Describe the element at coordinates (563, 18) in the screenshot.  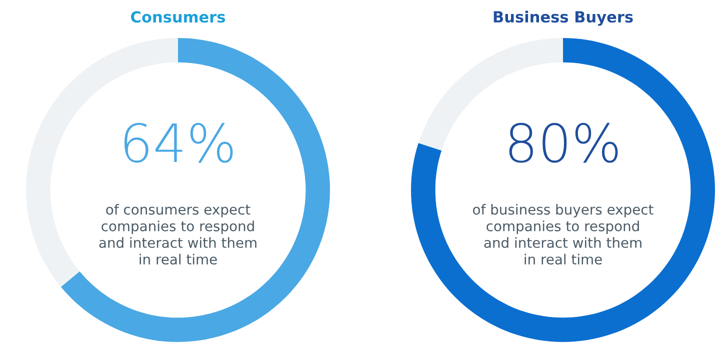
I see `chart-title: Business Buyers` at that location.